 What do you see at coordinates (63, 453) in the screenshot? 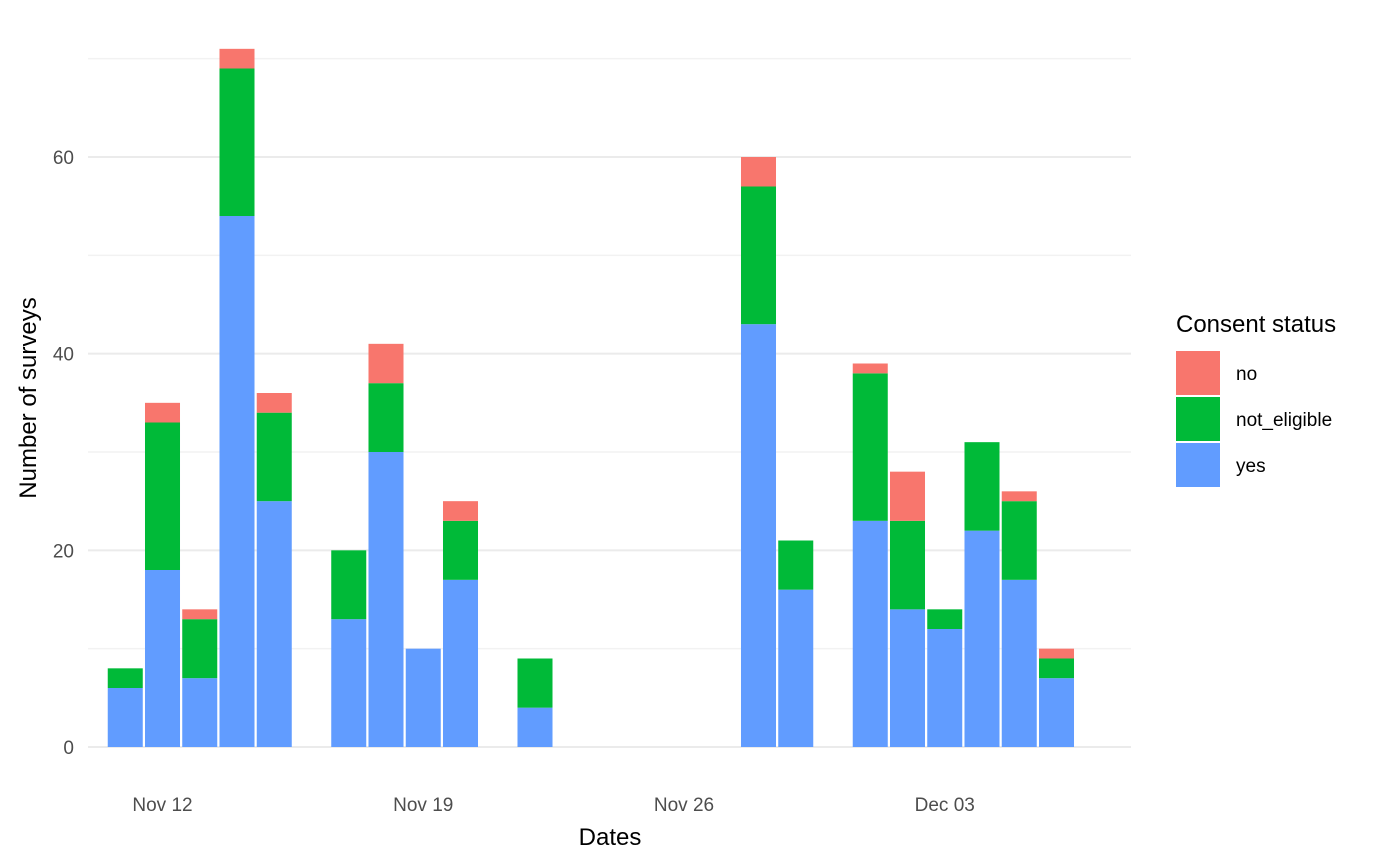
I see `y-axis-ticks: 0 20 40 60` at bounding box center [63, 453].